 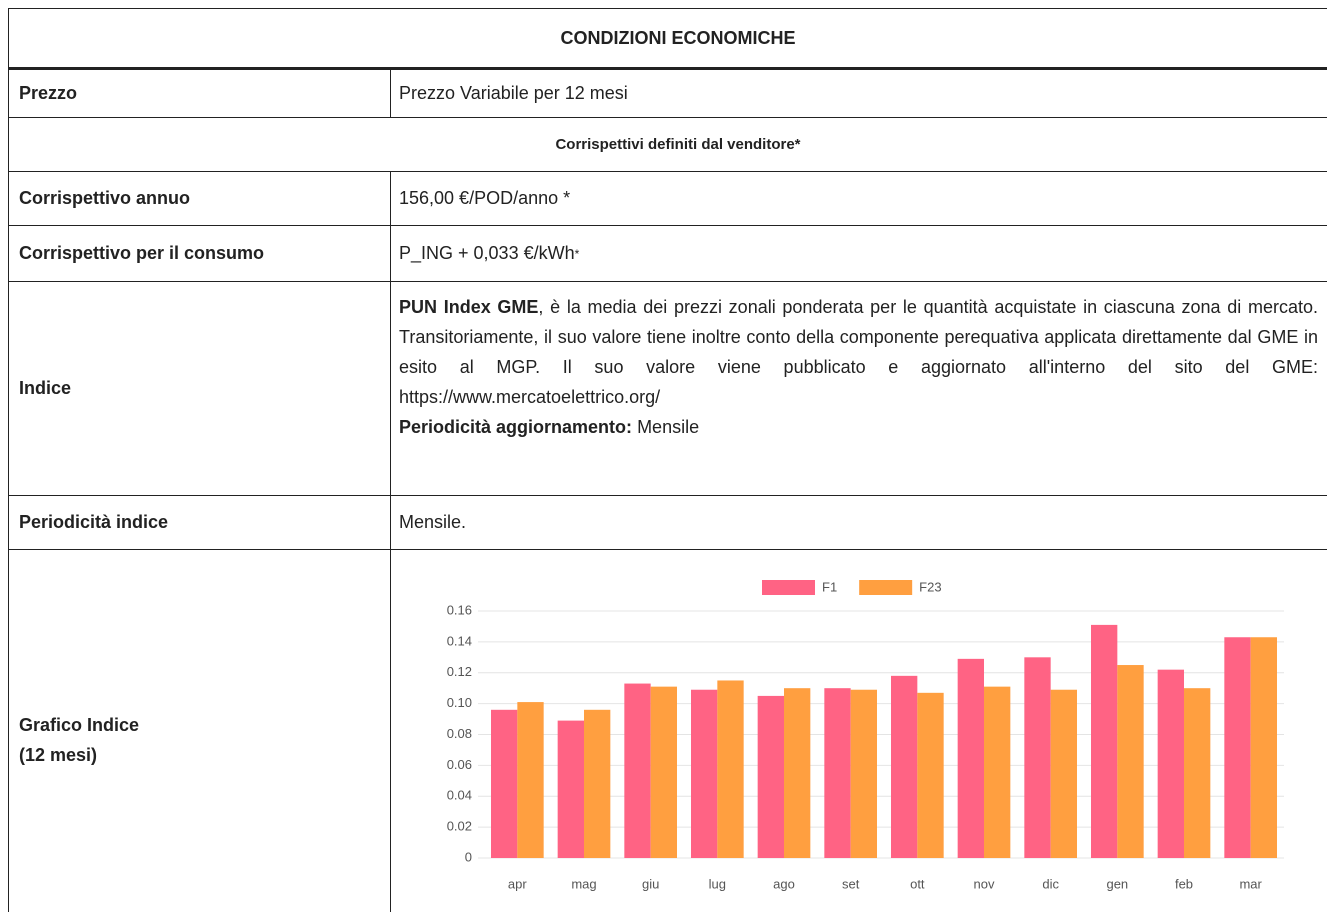 I want to click on x-tick-label: gen, so click(x=1117, y=883).